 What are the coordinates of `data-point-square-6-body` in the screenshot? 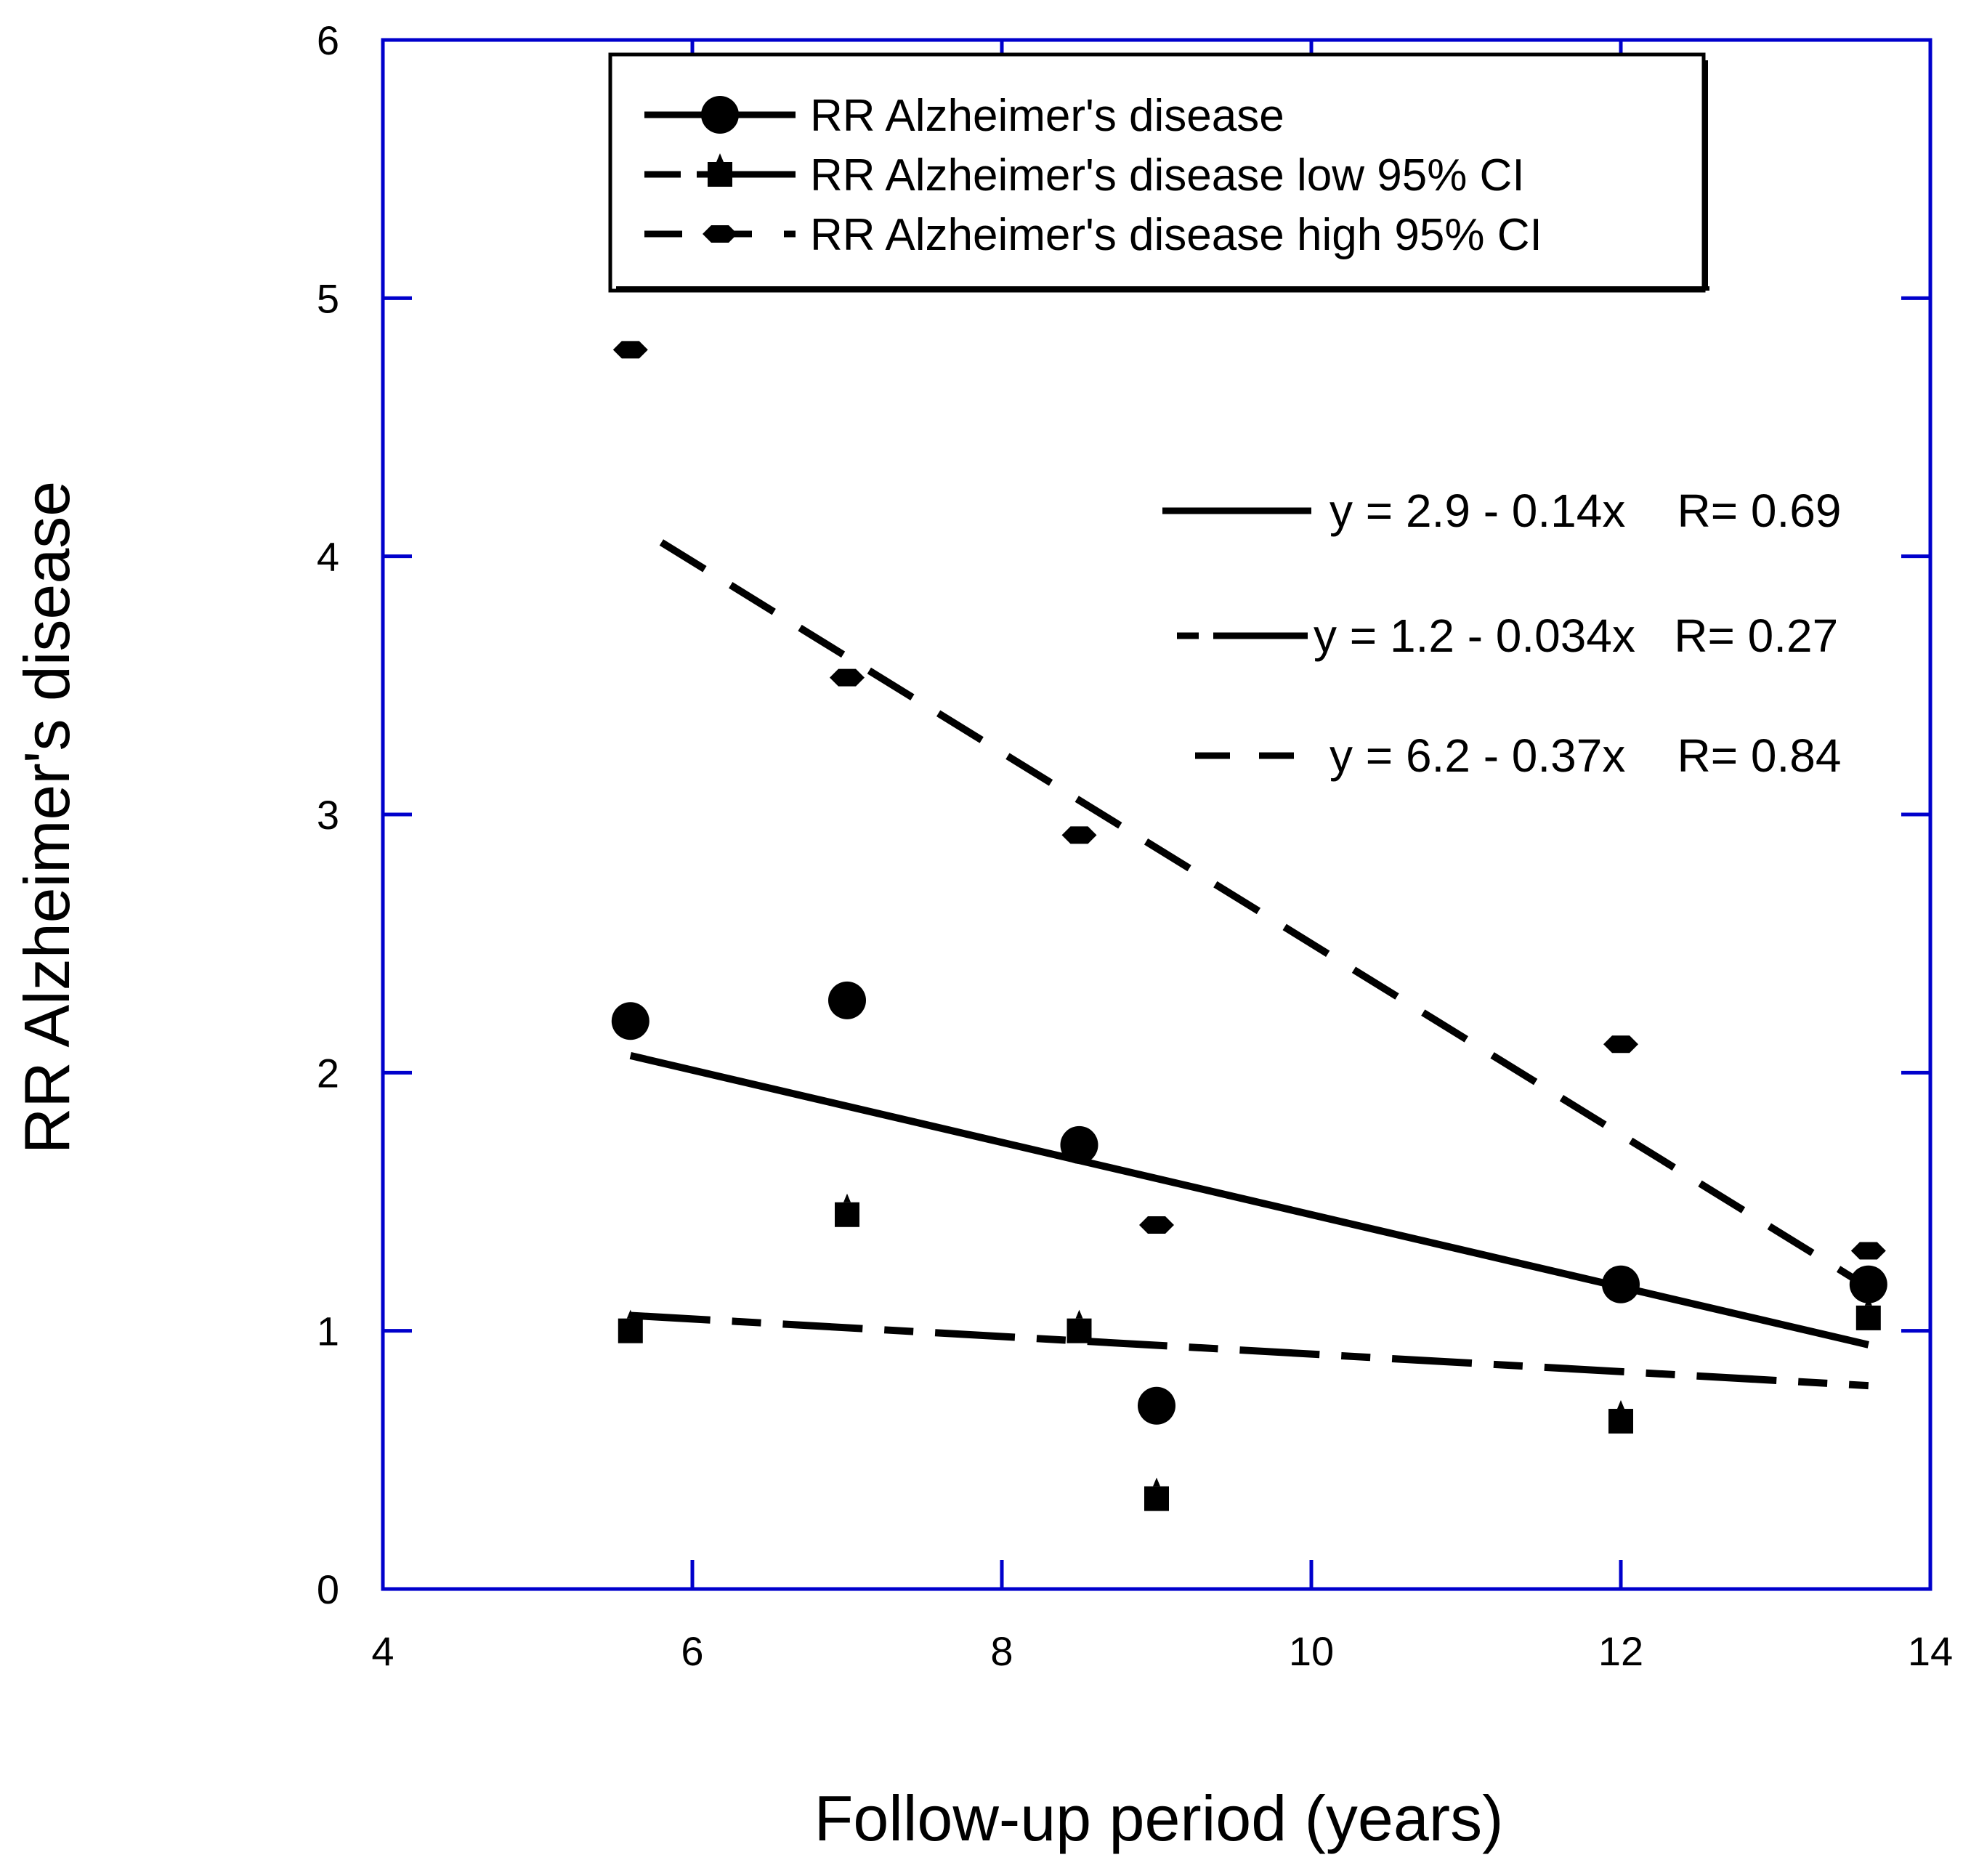 It's located at (1868, 1317).